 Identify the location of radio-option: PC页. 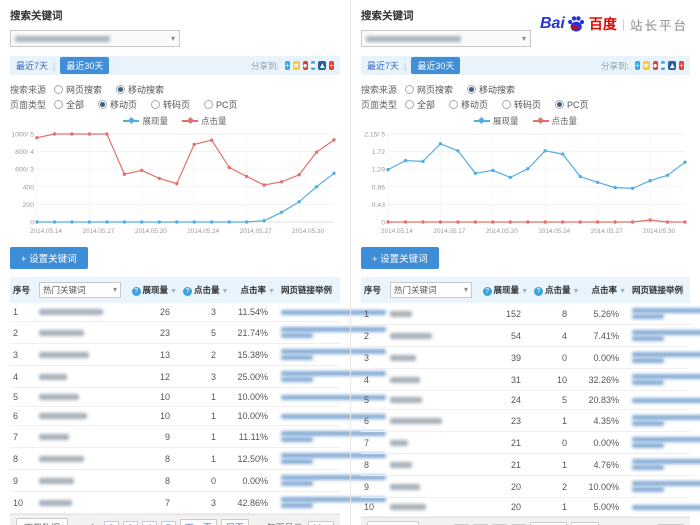
(572, 104).